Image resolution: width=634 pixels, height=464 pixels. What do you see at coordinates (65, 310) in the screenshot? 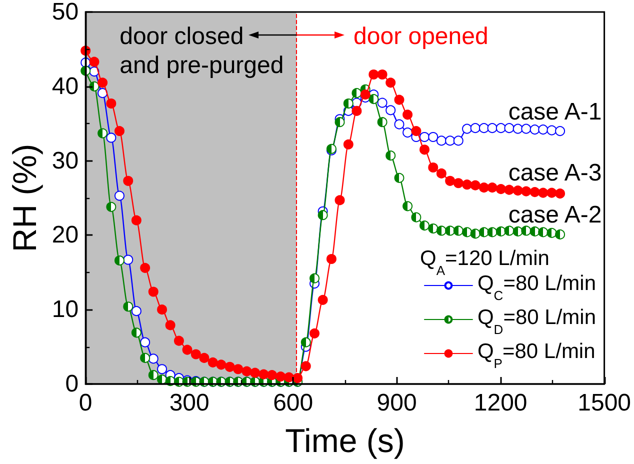
I see `y-tick-label: 10` at bounding box center [65, 310].